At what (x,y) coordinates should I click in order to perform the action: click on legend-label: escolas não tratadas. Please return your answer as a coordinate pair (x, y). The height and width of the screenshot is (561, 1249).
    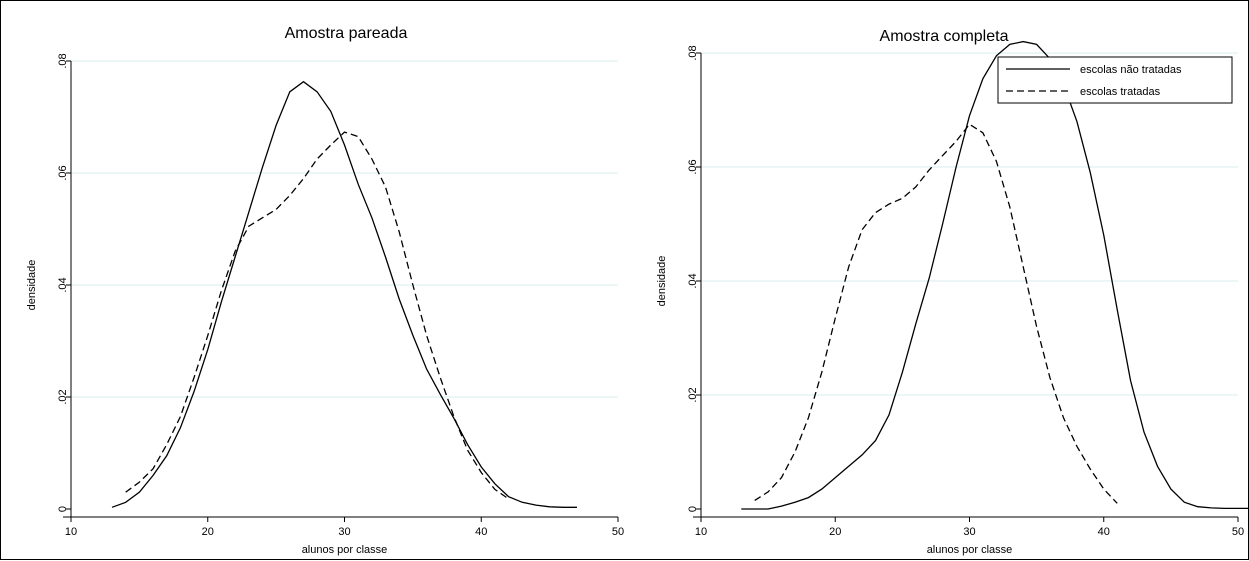
    Looking at the image, I should click on (1131, 70).